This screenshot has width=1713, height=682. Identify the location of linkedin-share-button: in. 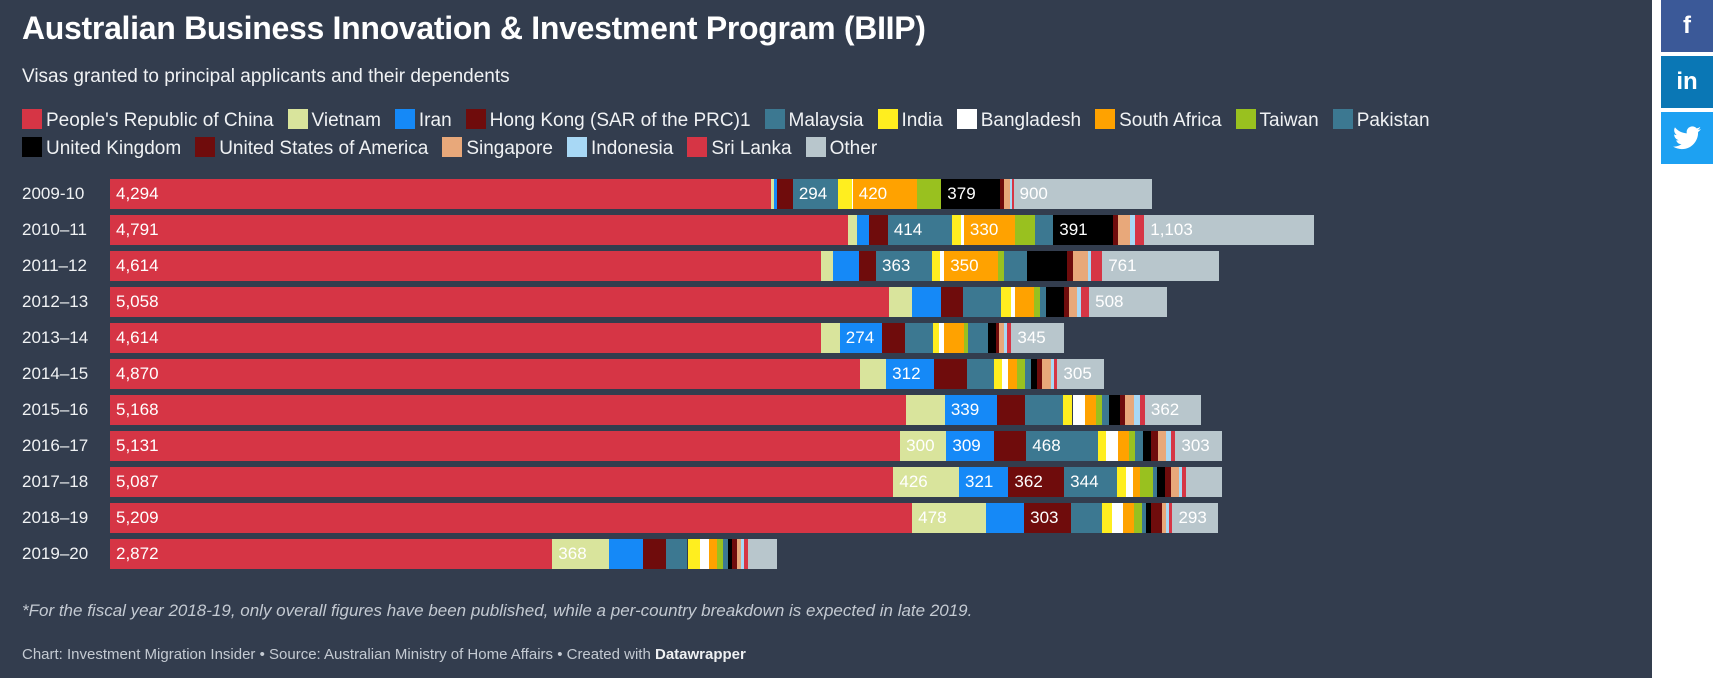
(1687, 82).